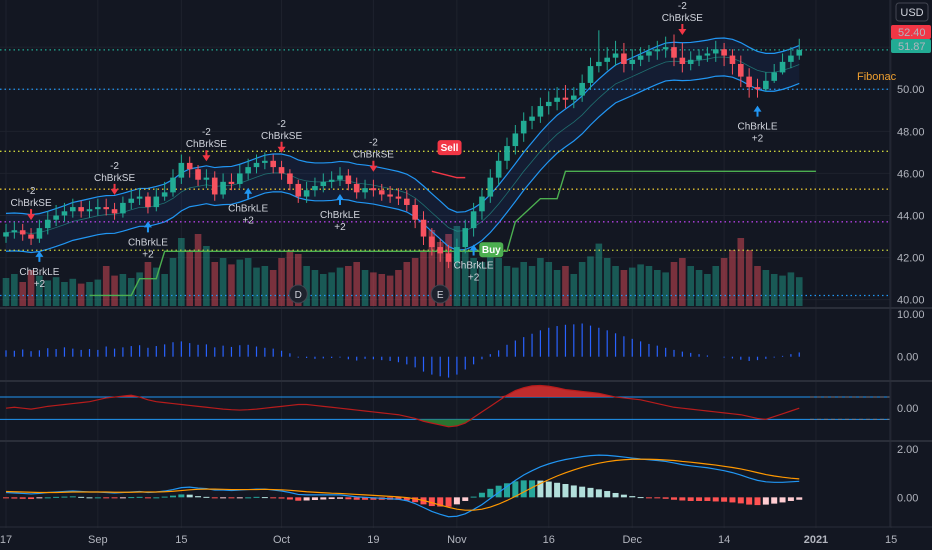  What do you see at coordinates (911, 46) in the screenshot?
I see `price-label: 51.87` at bounding box center [911, 46].